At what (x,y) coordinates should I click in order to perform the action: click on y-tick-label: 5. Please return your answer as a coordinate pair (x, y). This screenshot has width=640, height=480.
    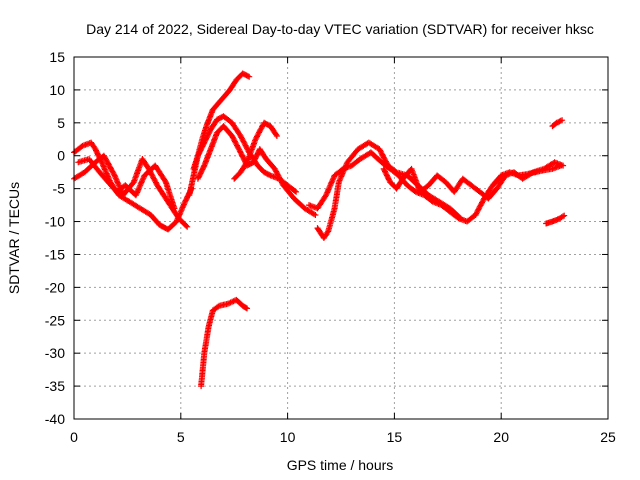
    Looking at the image, I should click on (61, 123).